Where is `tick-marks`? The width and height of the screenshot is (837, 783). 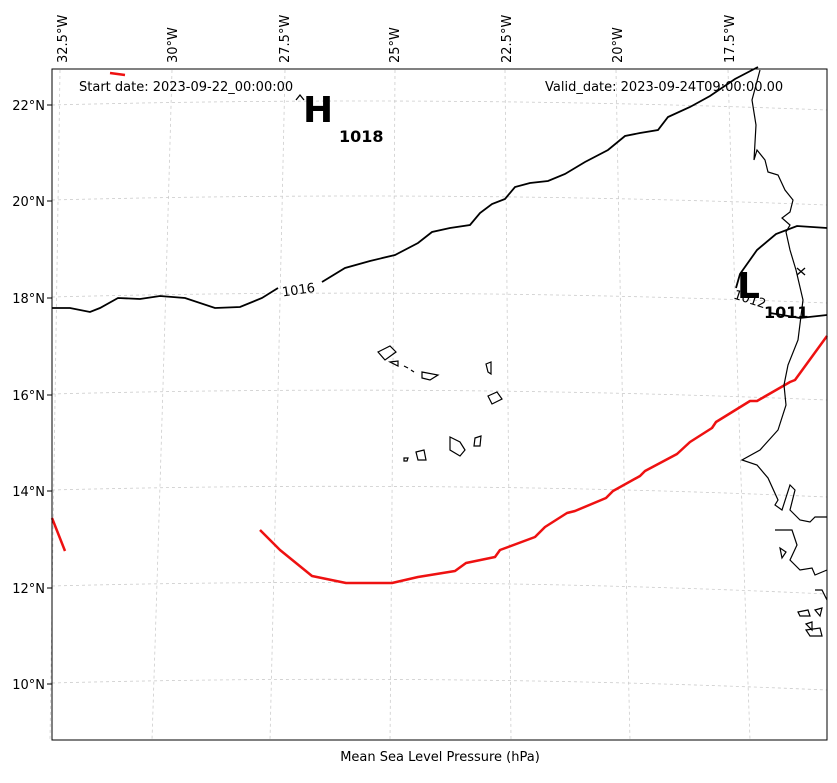
tick-marks is located at coordinates (49, 394).